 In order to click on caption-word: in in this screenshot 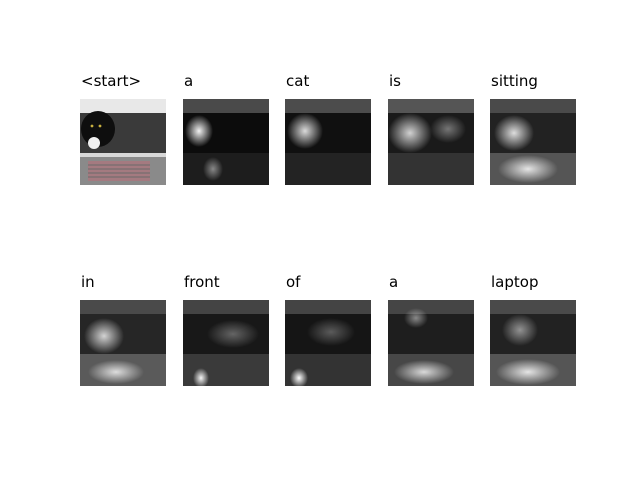, I will do `click(88, 282)`.